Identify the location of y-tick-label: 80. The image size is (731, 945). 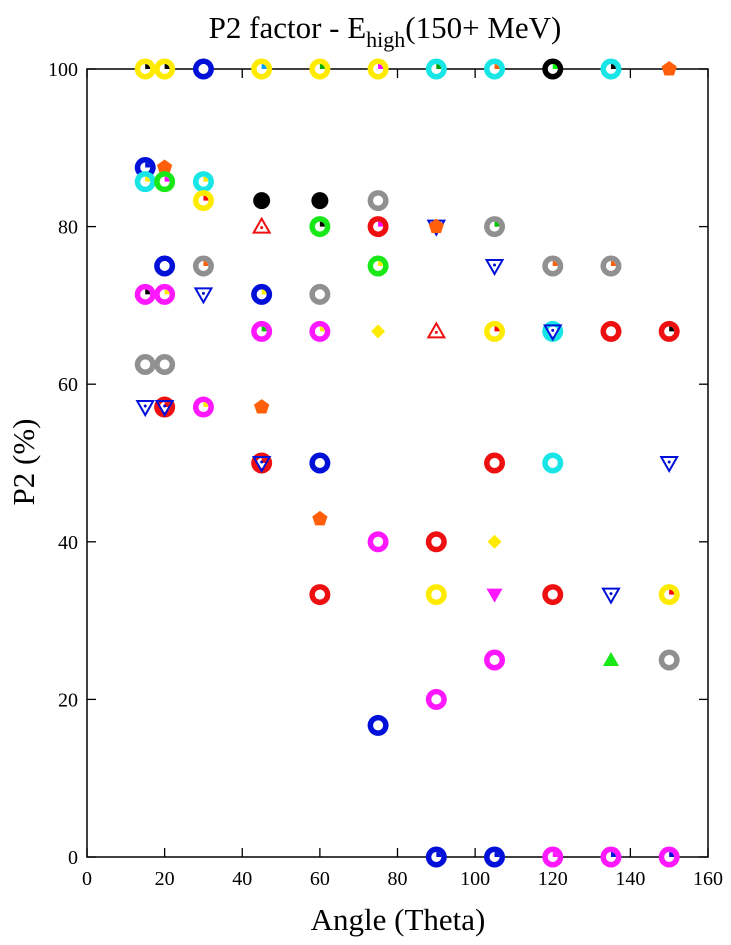
(68, 228).